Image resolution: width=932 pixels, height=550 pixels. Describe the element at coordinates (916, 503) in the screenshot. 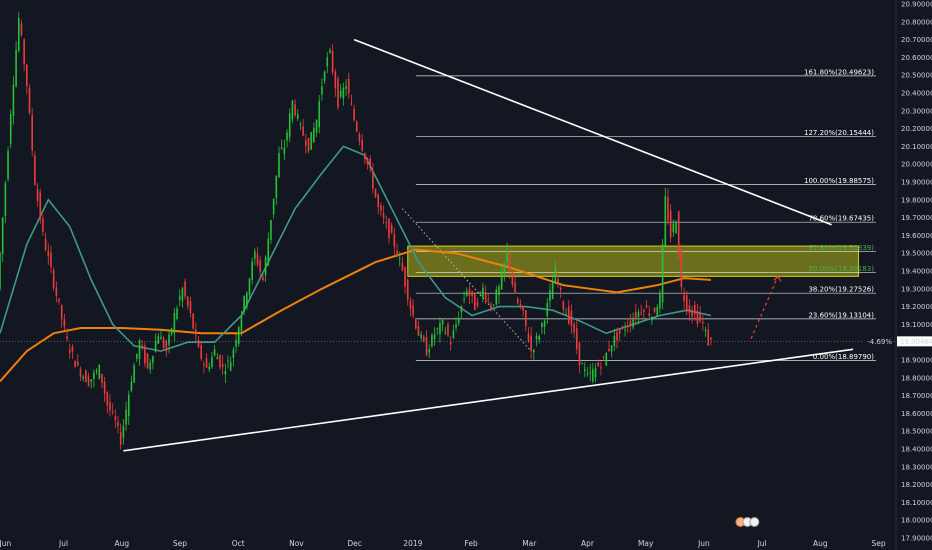

I see `y-tick-label: 18.10000` at that location.